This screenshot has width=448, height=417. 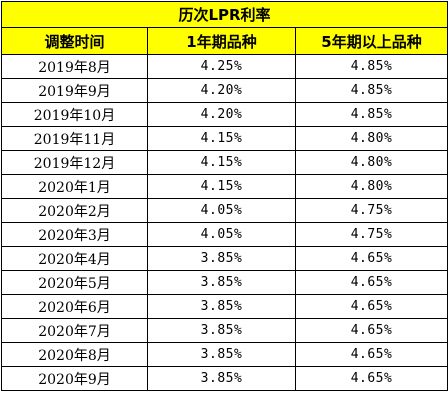 I want to click on table-row: 2019年12月 4.15% 4.80%, so click(x=224, y=162).